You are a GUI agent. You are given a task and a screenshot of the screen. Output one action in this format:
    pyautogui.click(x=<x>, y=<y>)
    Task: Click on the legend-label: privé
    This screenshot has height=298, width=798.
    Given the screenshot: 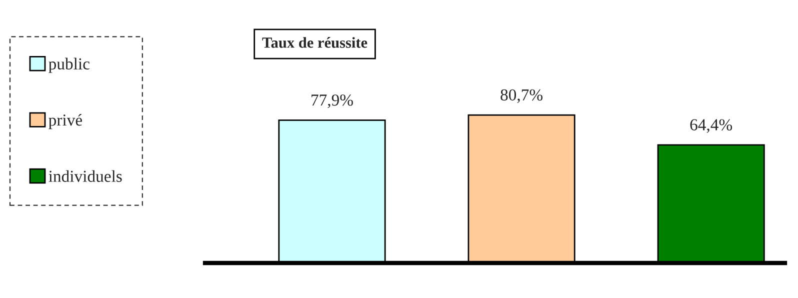 What is the action you would take?
    pyautogui.click(x=65, y=122)
    